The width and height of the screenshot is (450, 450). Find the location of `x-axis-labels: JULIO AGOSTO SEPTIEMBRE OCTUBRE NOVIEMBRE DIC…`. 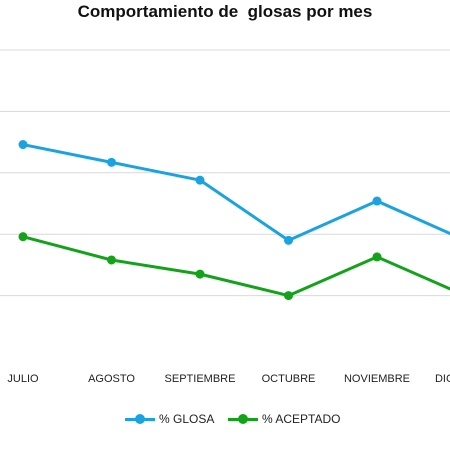

x-axis-labels: JULIO AGOSTO SEPTIEMBRE OCTUBRE NOVIEMBRE DIC… is located at coordinates (228, 379).